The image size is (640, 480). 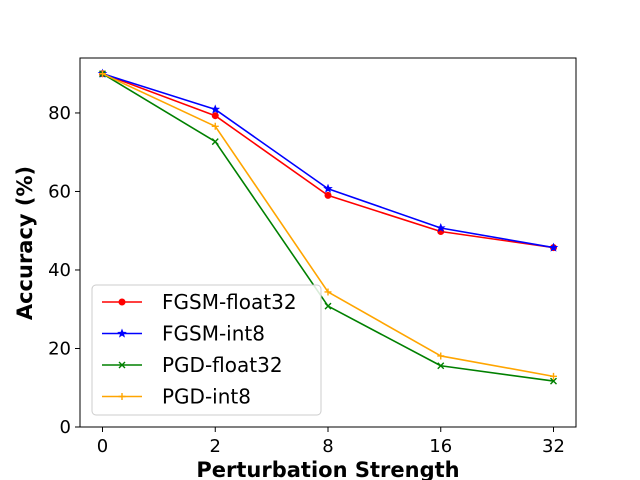 What do you see at coordinates (59, 348) in the screenshot?
I see `y-tick-label: 20` at bounding box center [59, 348].